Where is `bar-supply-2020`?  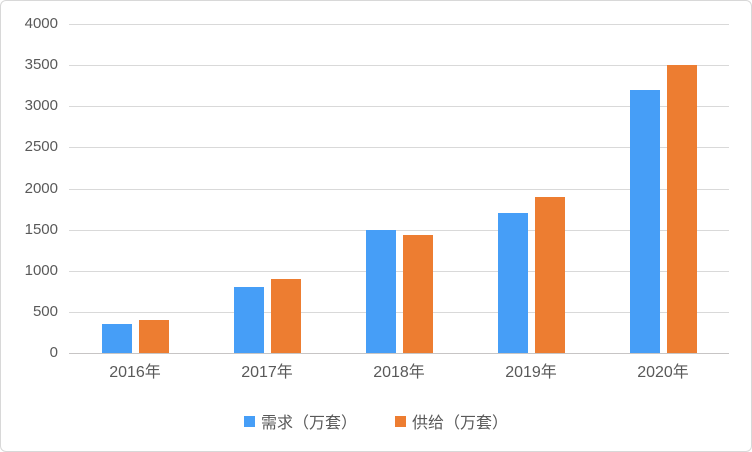 bar-supply-2020 is located at coordinates (682, 209).